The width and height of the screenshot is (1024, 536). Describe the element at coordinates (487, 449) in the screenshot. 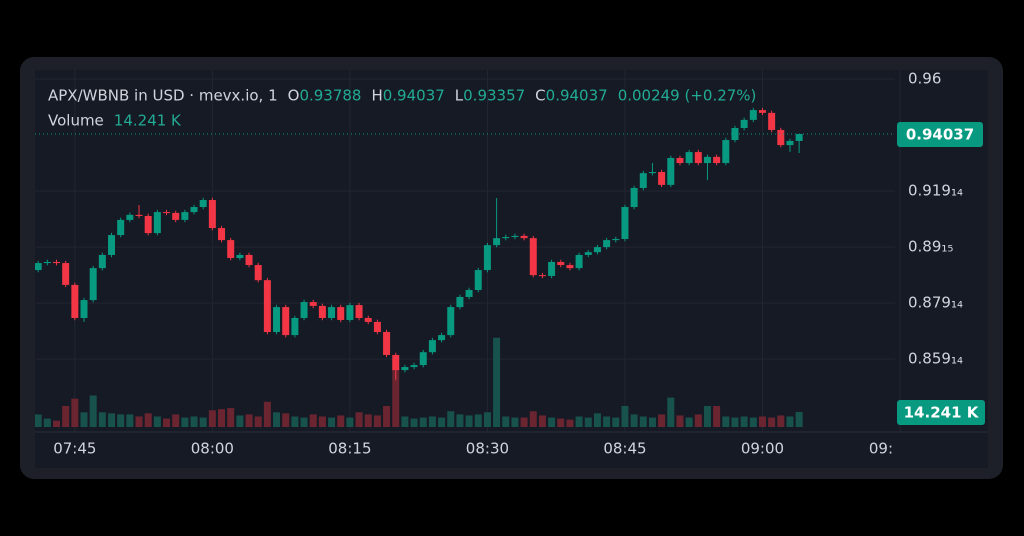

I see `x-tick-label: 08:30` at that location.